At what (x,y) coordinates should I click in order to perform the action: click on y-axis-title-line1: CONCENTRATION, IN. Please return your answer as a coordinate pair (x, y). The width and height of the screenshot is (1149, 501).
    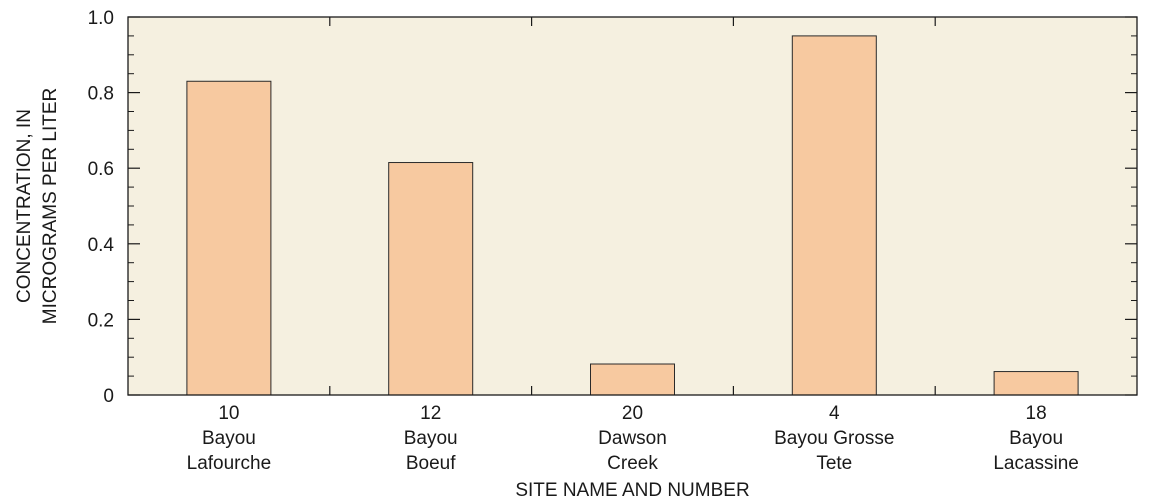
    Looking at the image, I should click on (24, 206).